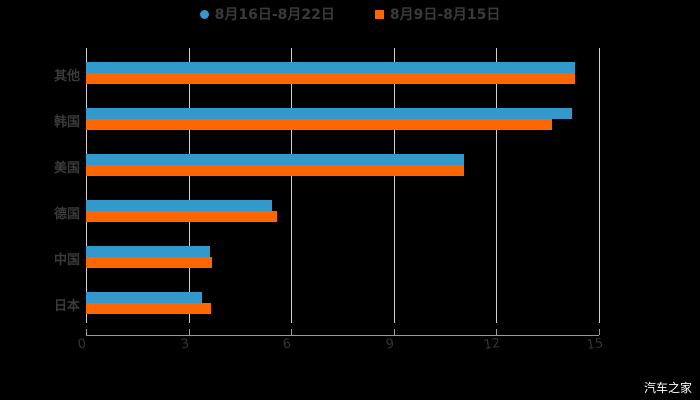 This screenshot has width=700, height=400. What do you see at coordinates (66, 76) in the screenshot?
I see `category-label: 其他` at bounding box center [66, 76].